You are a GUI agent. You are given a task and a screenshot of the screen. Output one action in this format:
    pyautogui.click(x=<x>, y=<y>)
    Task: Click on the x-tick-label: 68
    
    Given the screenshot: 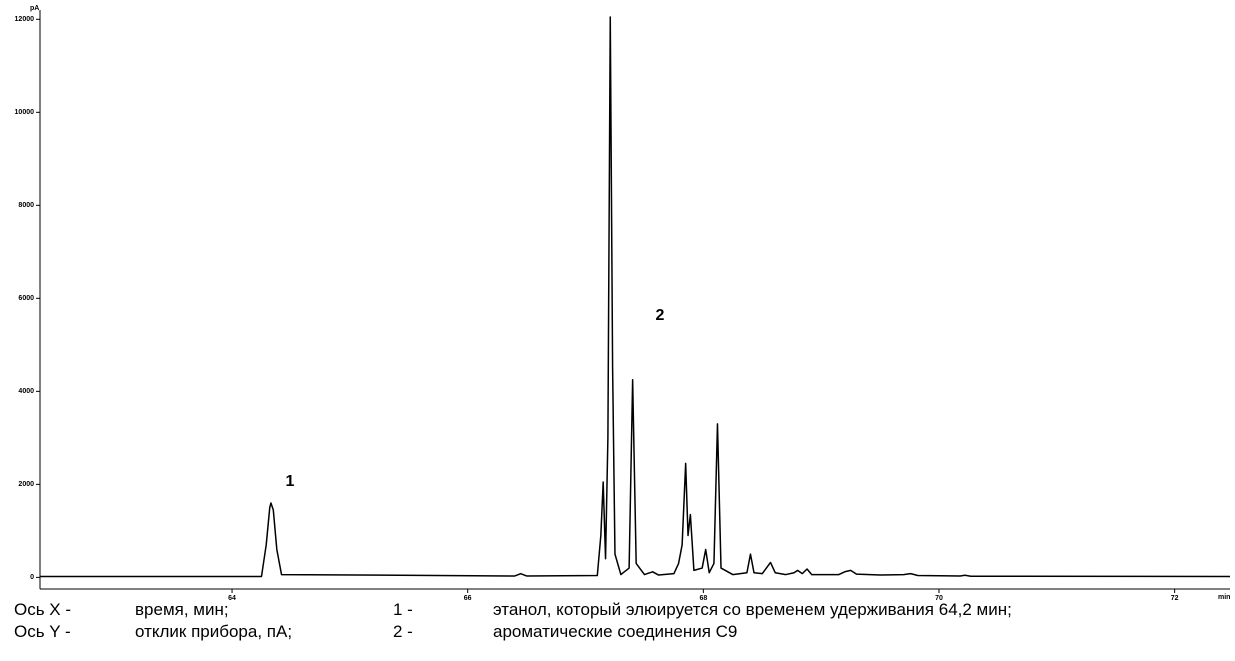 What is the action you would take?
    pyautogui.click(x=703, y=598)
    